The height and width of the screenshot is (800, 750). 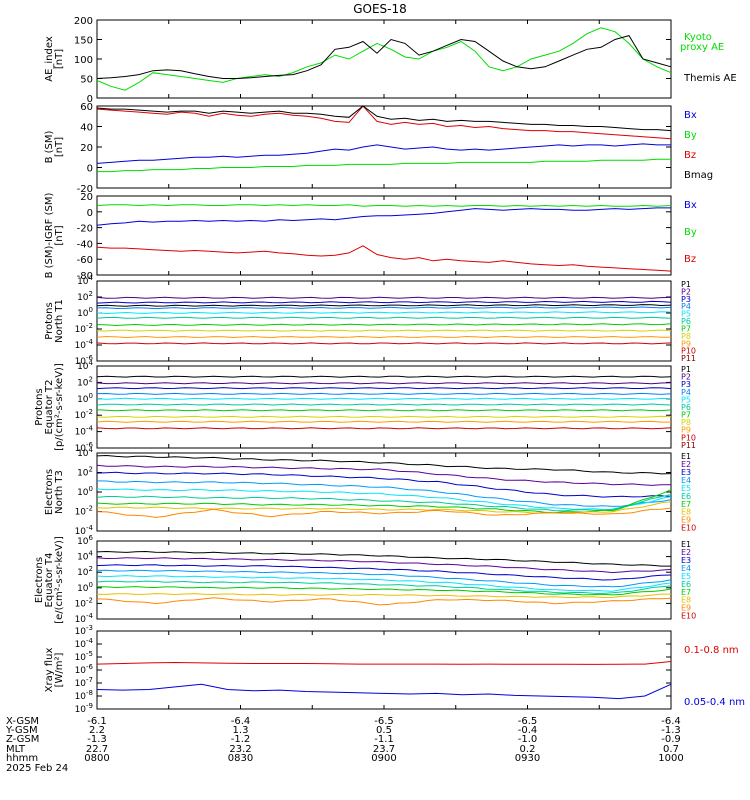 I want to click on footer-value: -1.1, so click(x=384, y=739).